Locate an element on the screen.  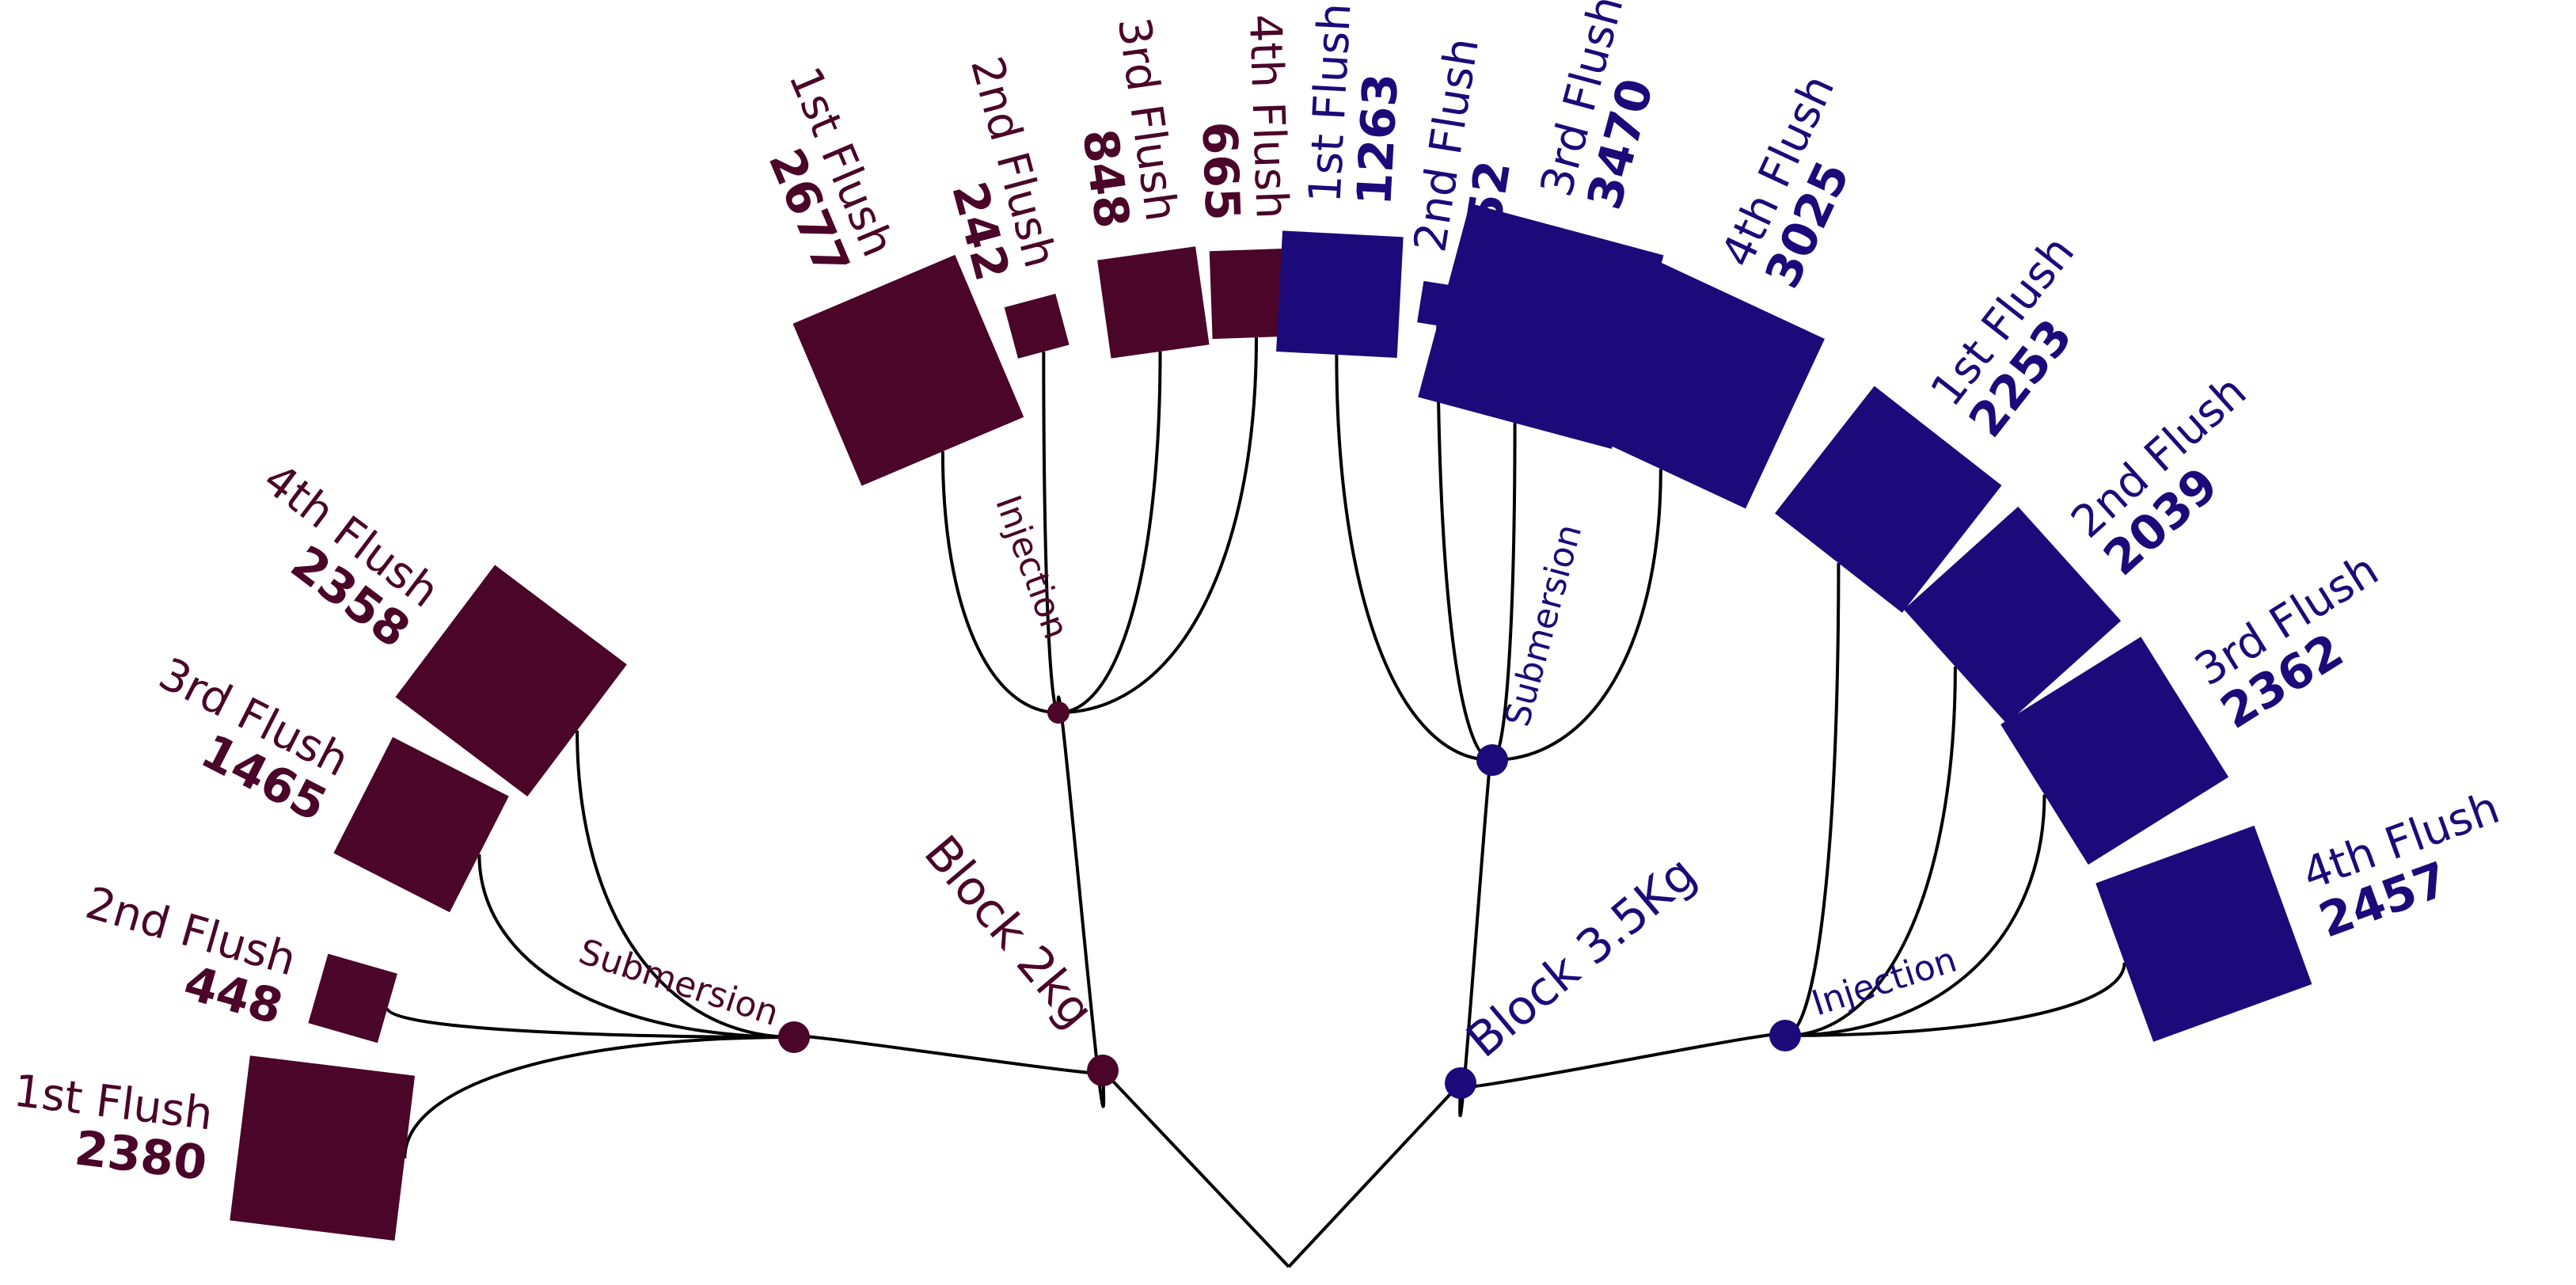
block-label: Block 3.5Kg is located at coordinates (1582, 957).